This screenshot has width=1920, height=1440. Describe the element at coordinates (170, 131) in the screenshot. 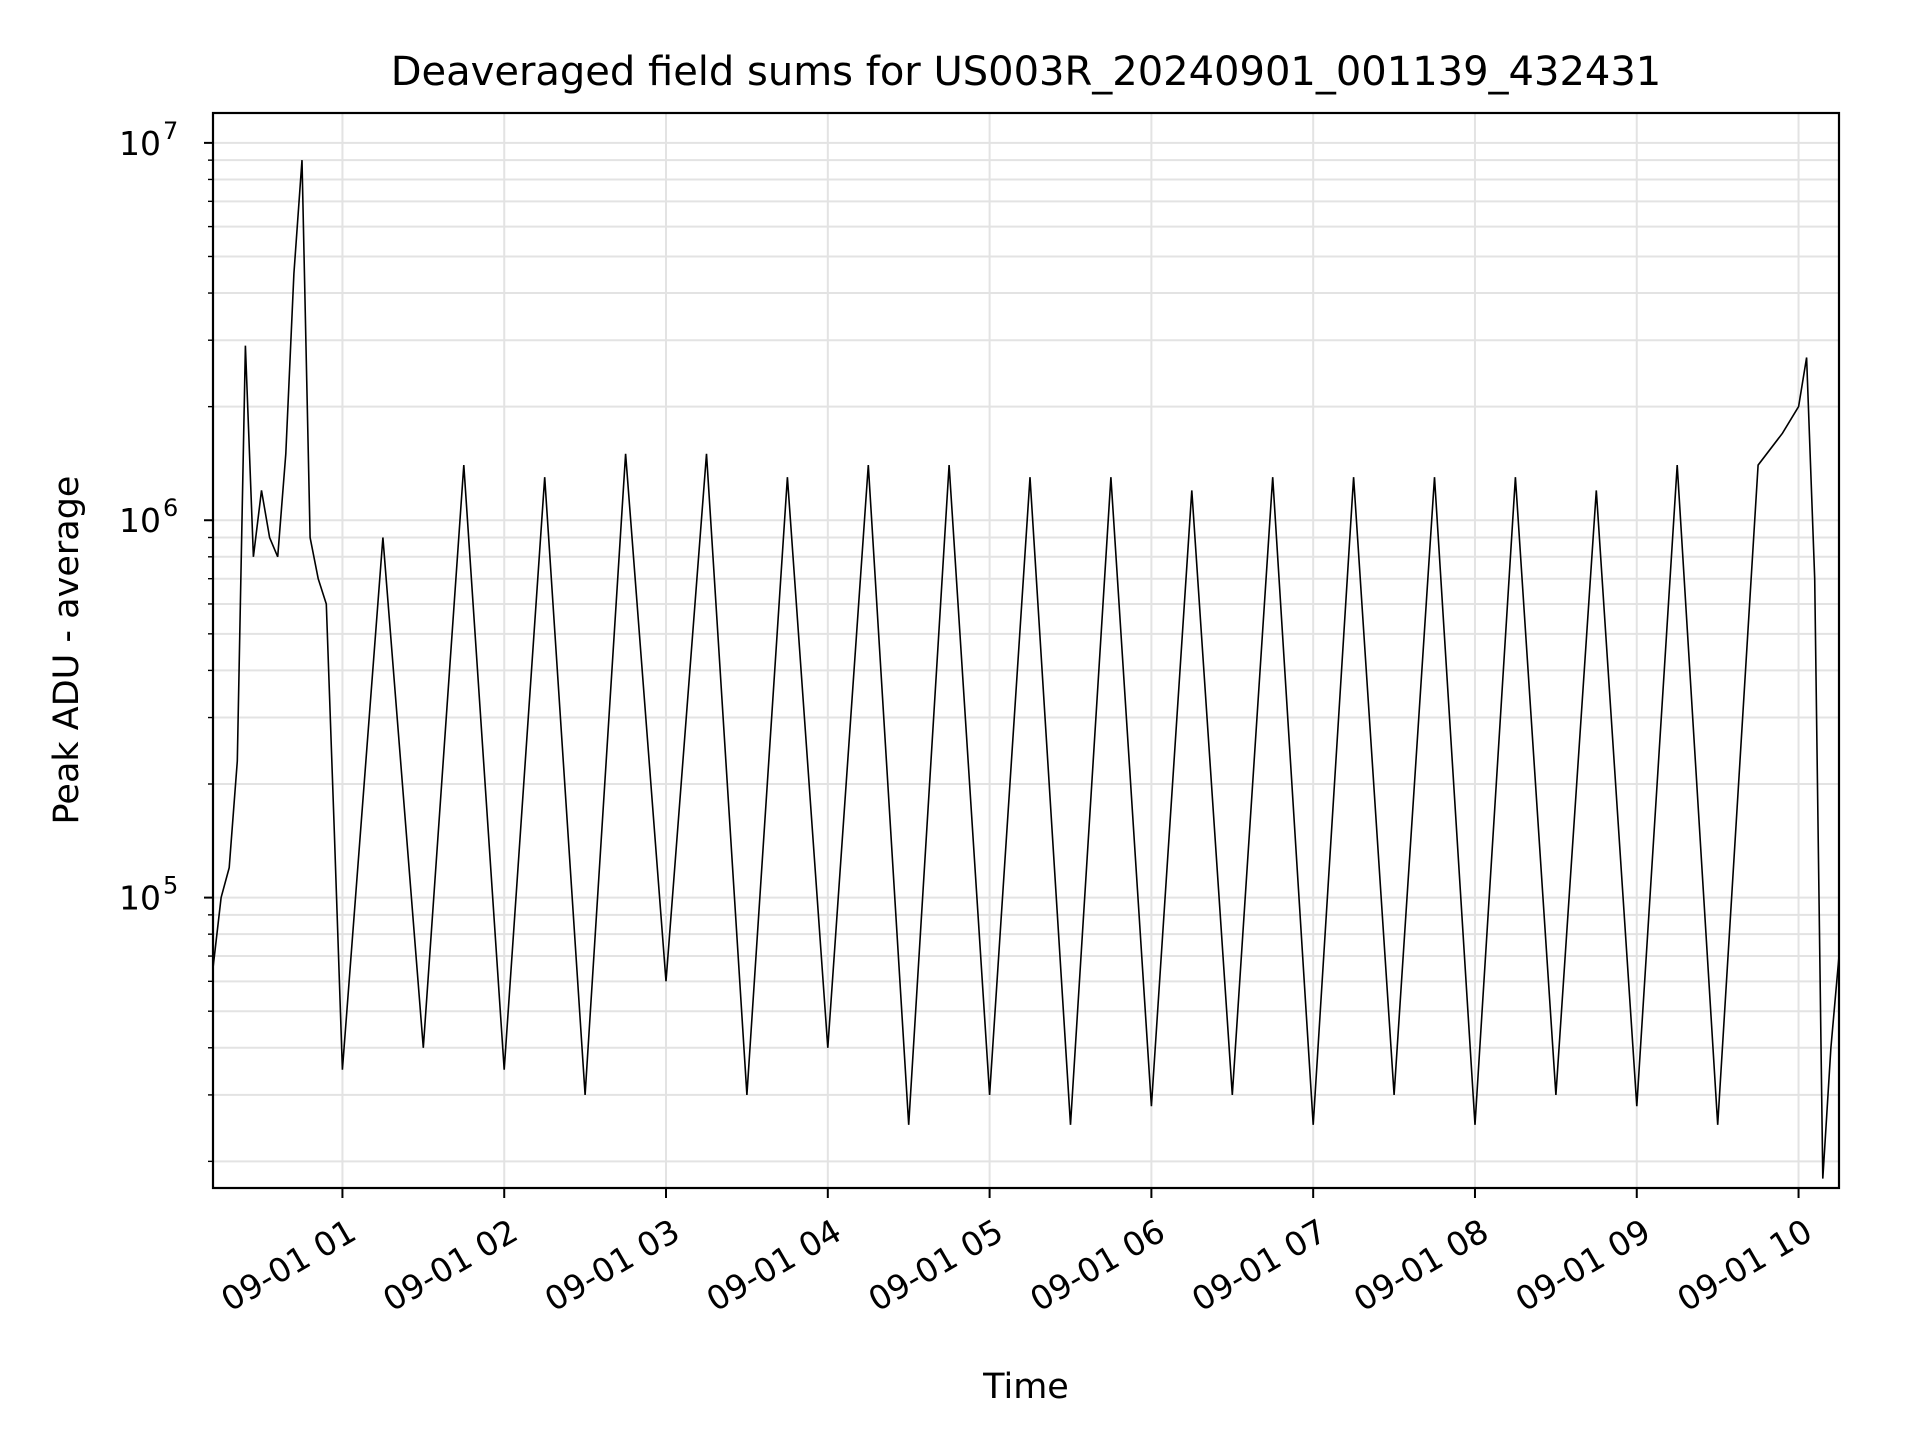

I see `y-tick-exponent: 7` at that location.